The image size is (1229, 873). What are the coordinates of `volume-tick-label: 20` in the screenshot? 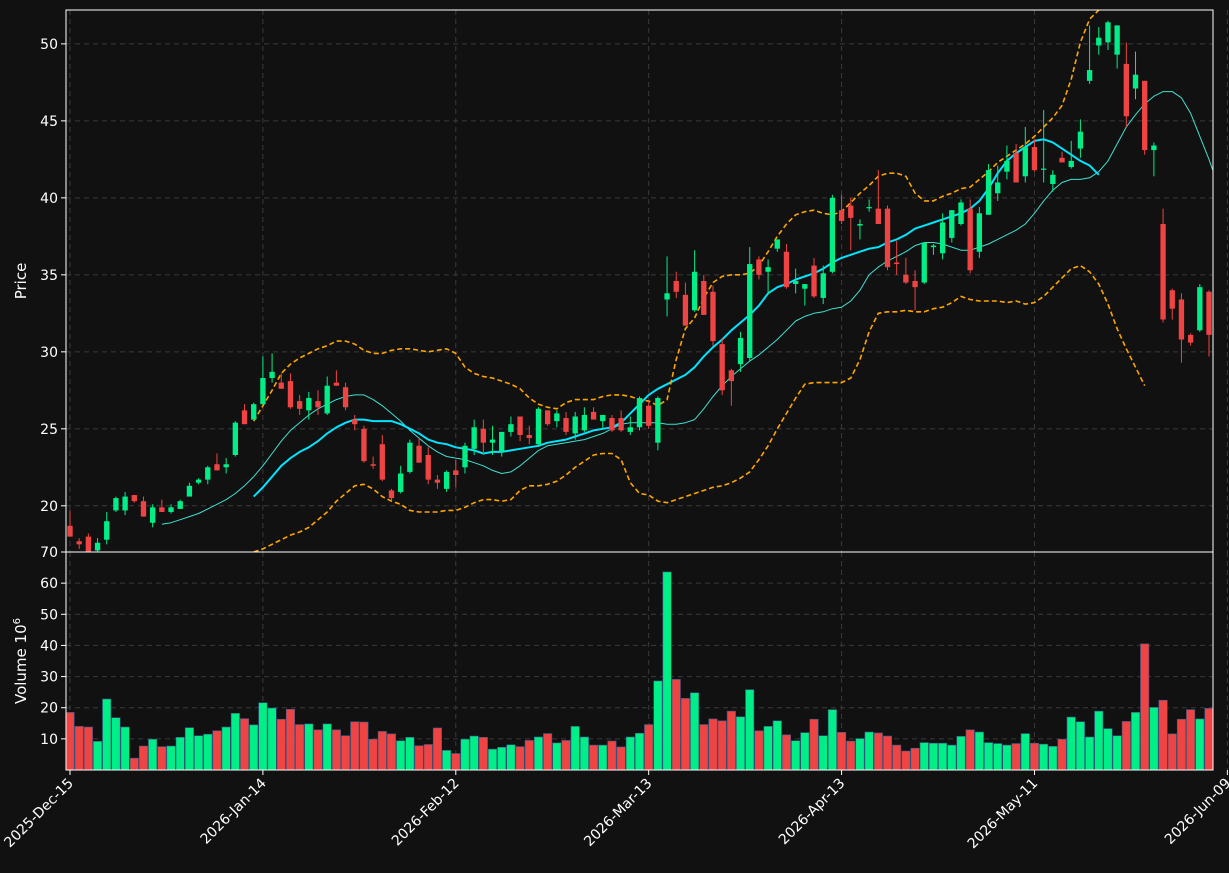 It's located at (49, 709).